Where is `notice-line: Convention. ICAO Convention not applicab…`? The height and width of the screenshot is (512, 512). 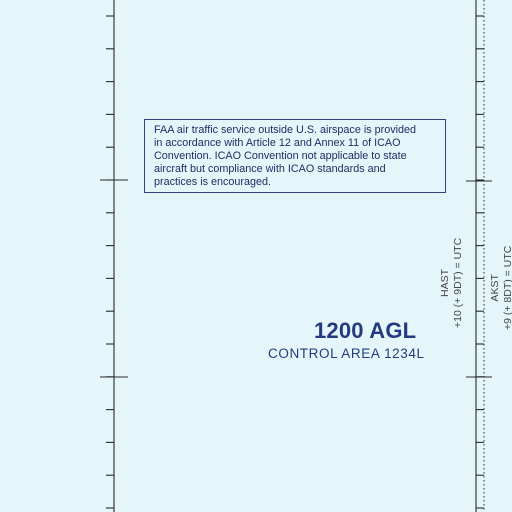 notice-line: Convention. ICAO Convention not applicab… is located at coordinates (280, 156).